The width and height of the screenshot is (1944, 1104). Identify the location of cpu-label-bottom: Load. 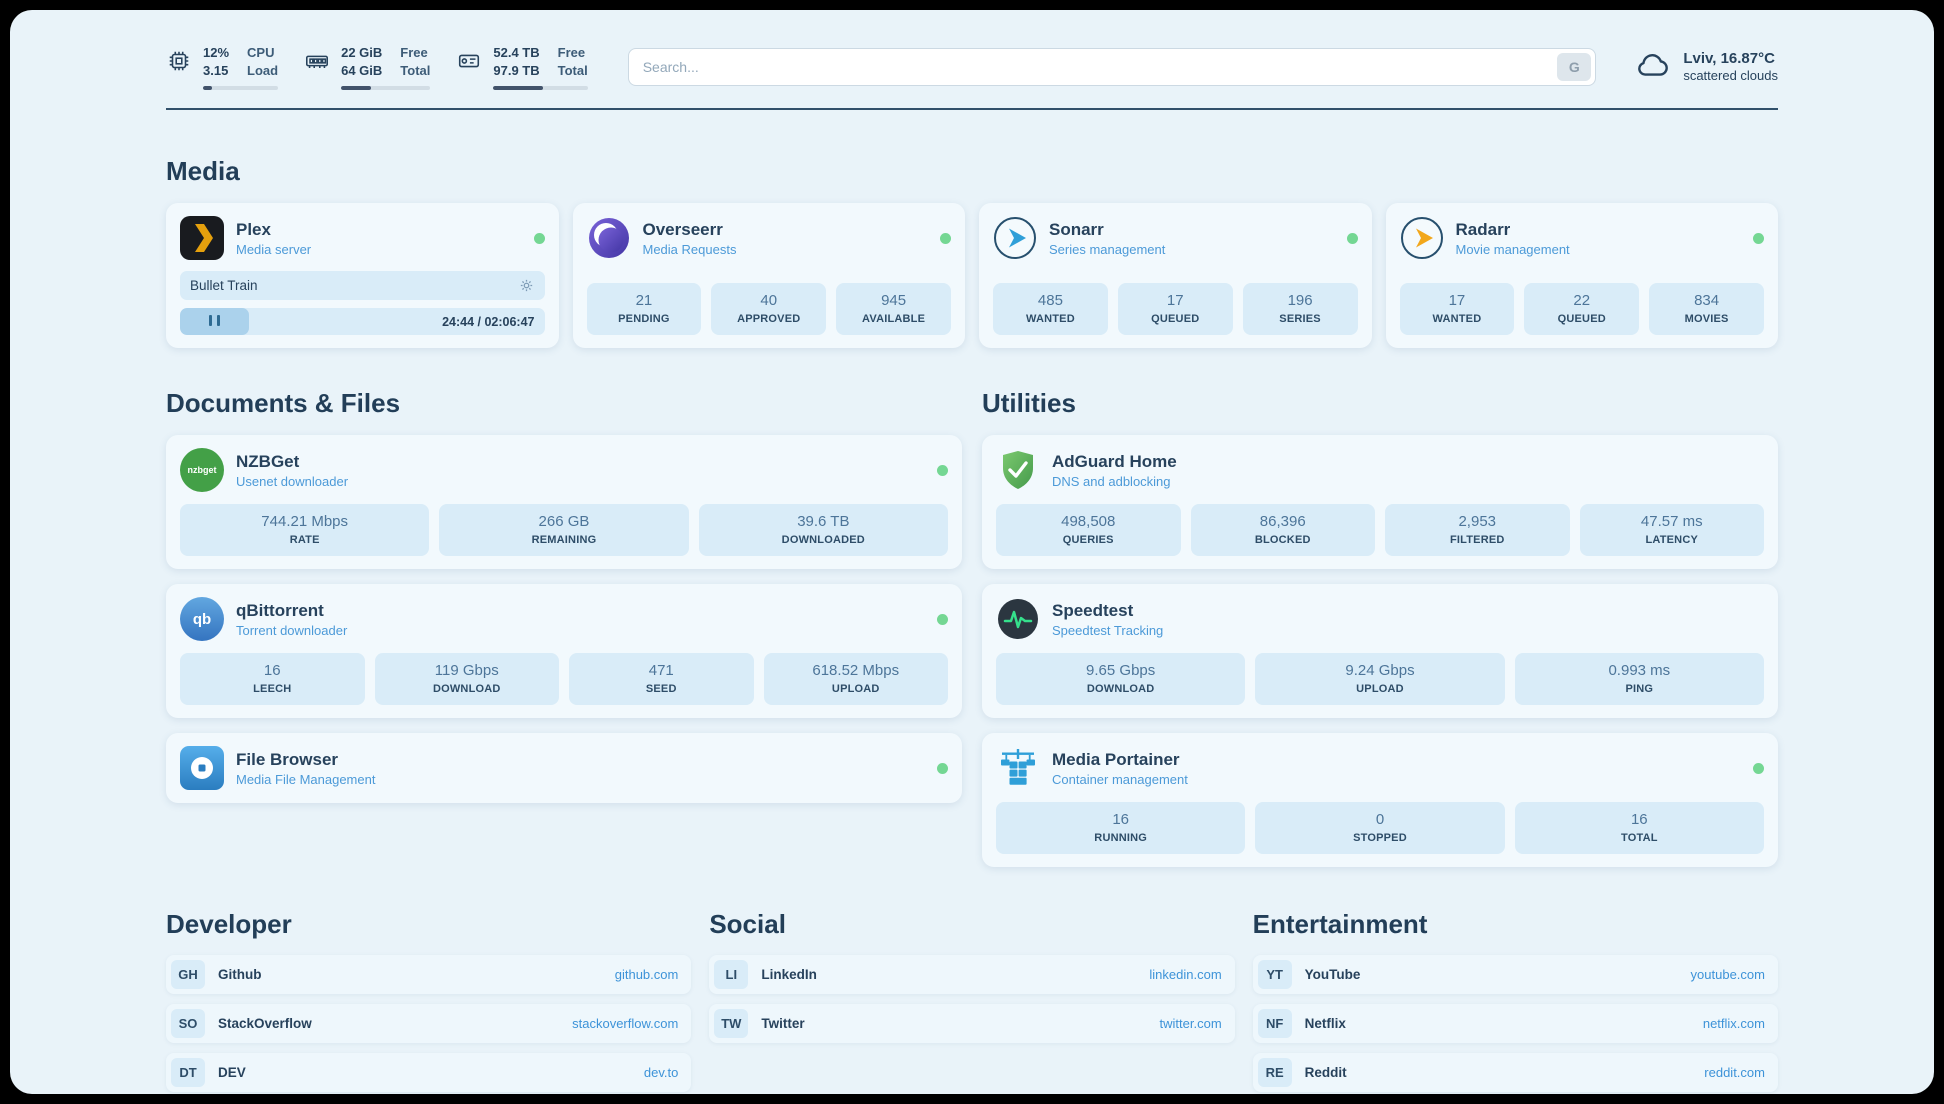
(263, 71).